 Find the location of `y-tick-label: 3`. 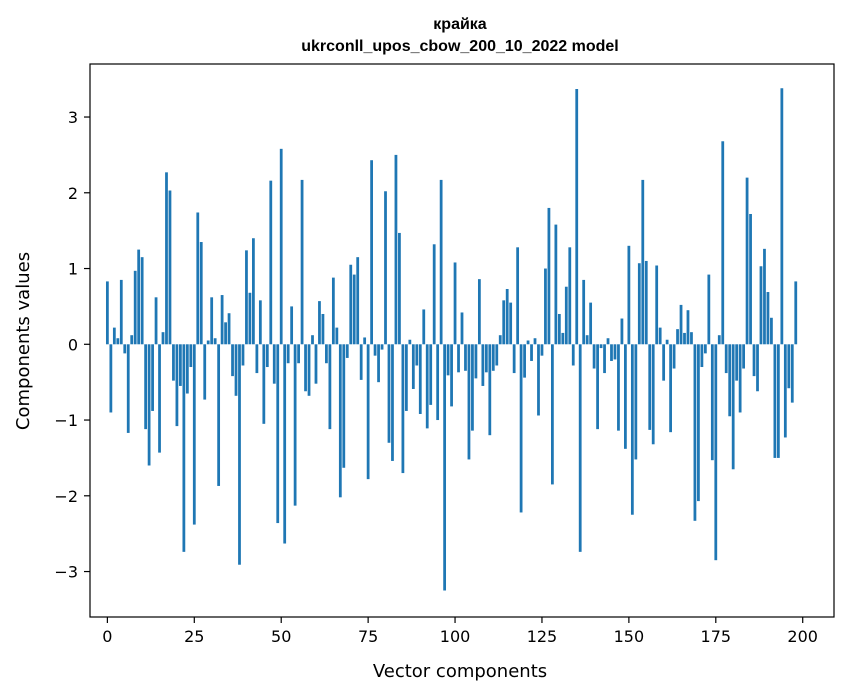

y-tick-label: 3 is located at coordinates (73, 117).